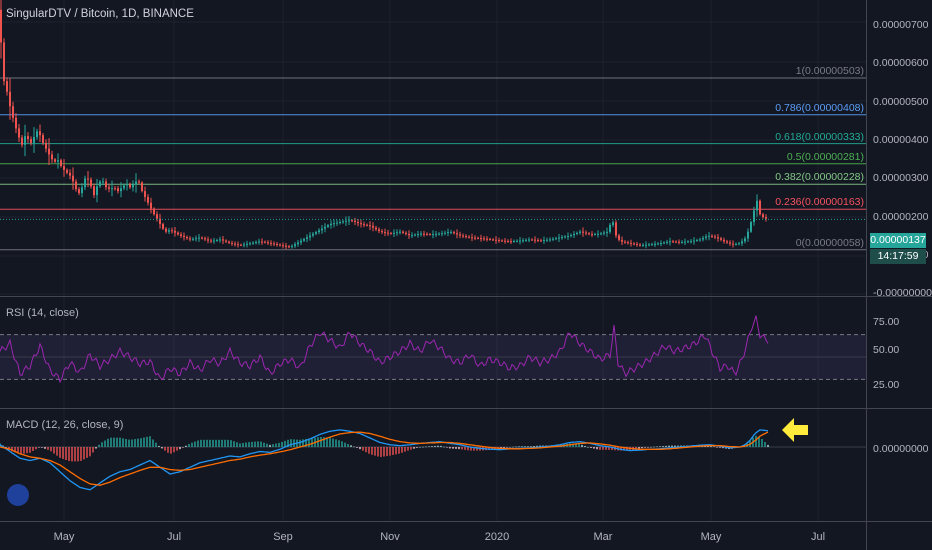  I want to click on chart-title: SingularDTV / Bitcoin, 1D, BINANCE, so click(100, 14).